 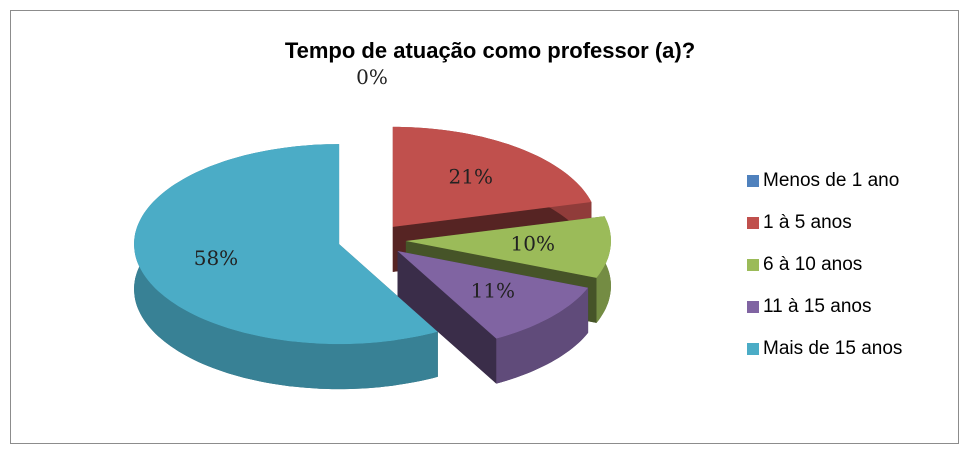 What do you see at coordinates (447, 317) in the screenshot?
I see `slice-wall` at bounding box center [447, 317].